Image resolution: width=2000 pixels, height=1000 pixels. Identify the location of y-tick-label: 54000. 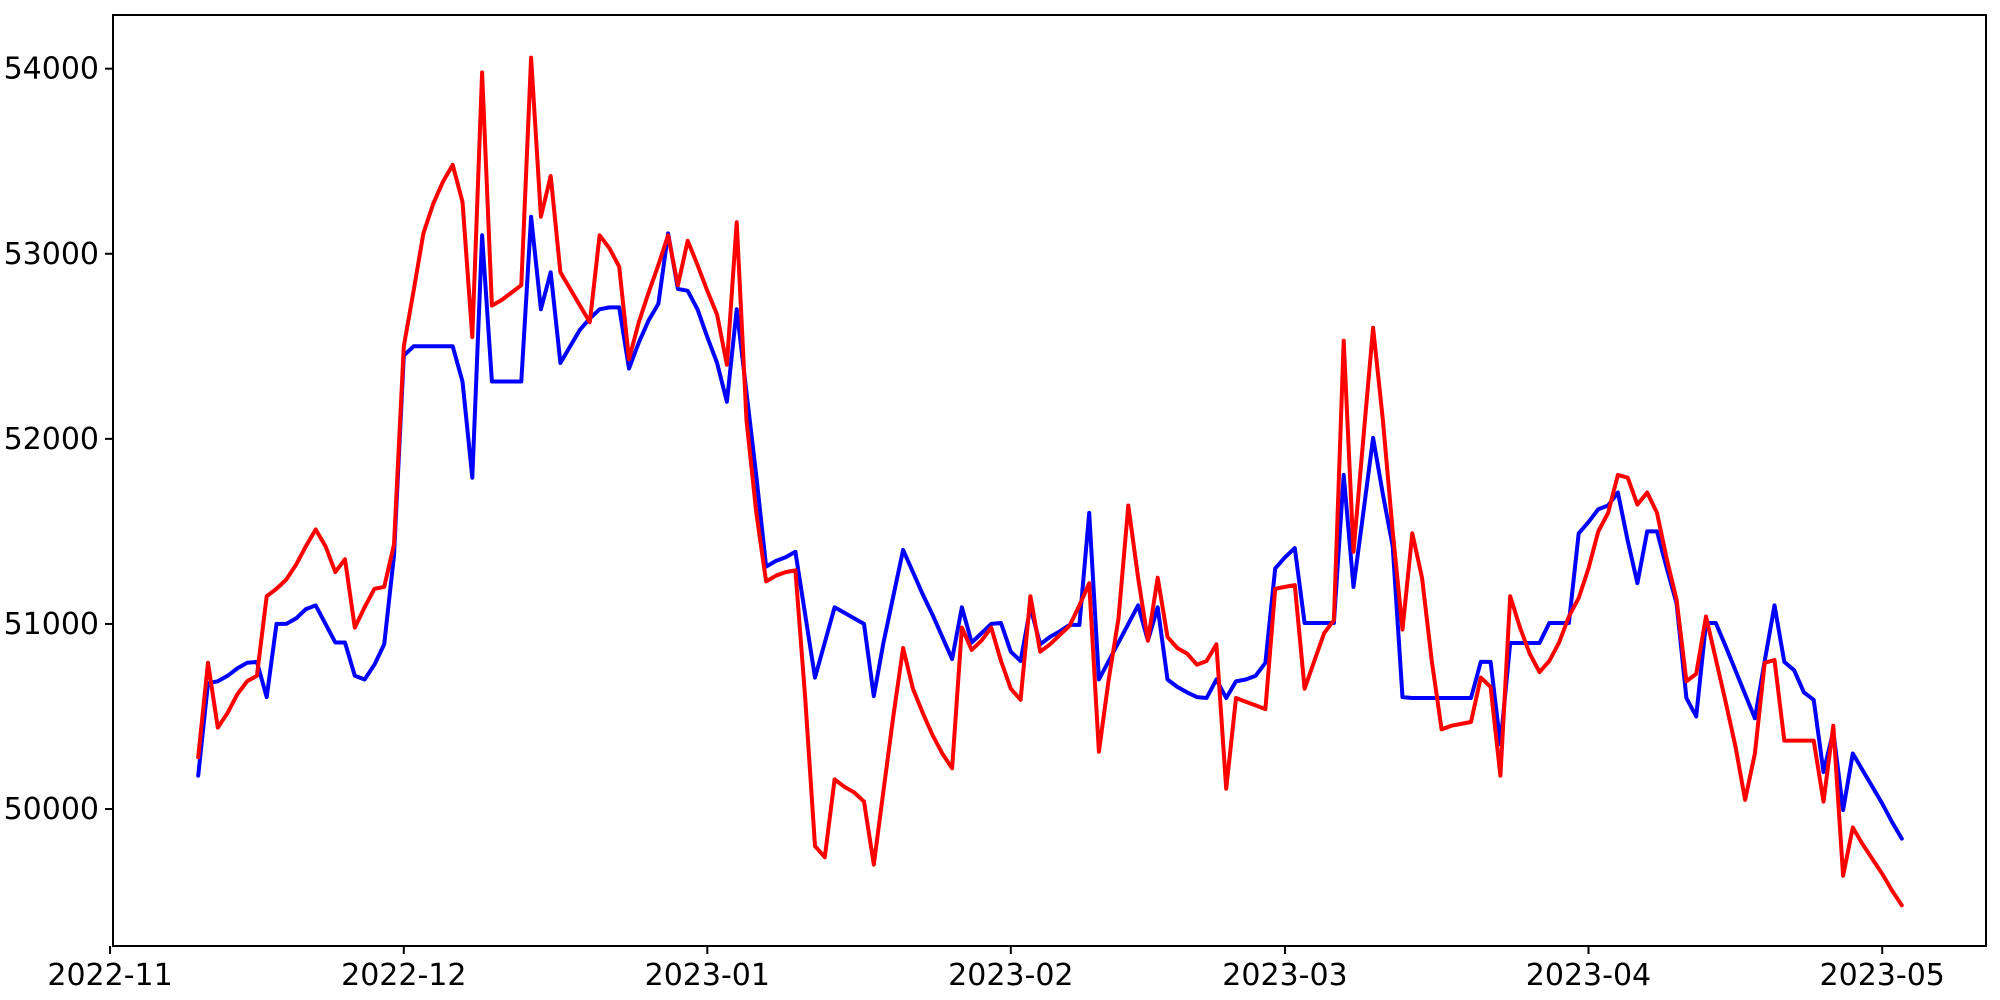
(51, 69).